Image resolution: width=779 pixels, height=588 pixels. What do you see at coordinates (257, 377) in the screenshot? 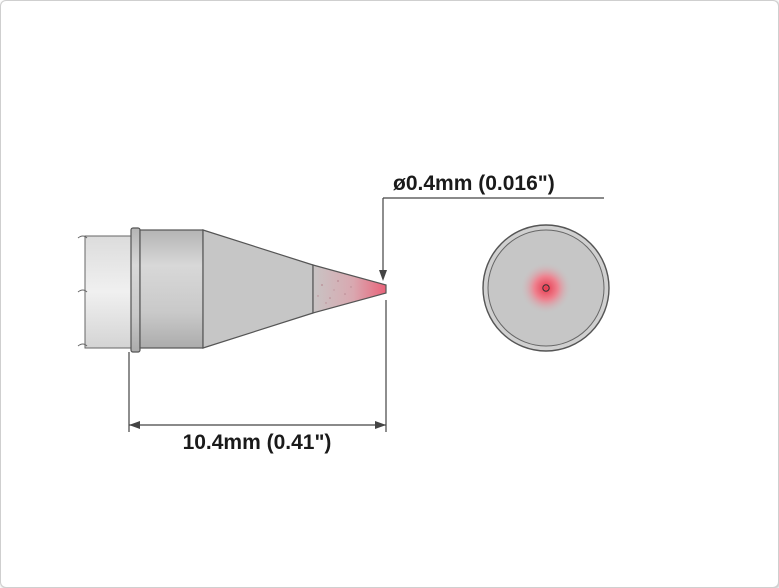
I see `length-dimension: 10.4mm (0.41")` at bounding box center [257, 377].